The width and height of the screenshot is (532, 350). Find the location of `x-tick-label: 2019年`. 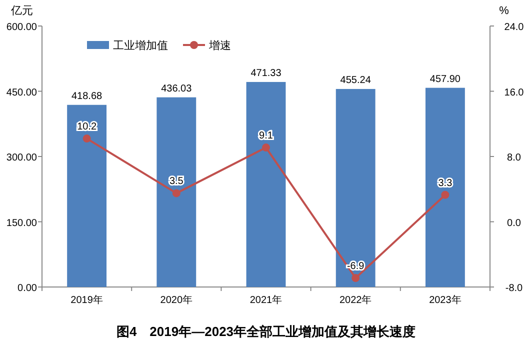

x-tick-label: 2019年 is located at coordinates (86, 300).